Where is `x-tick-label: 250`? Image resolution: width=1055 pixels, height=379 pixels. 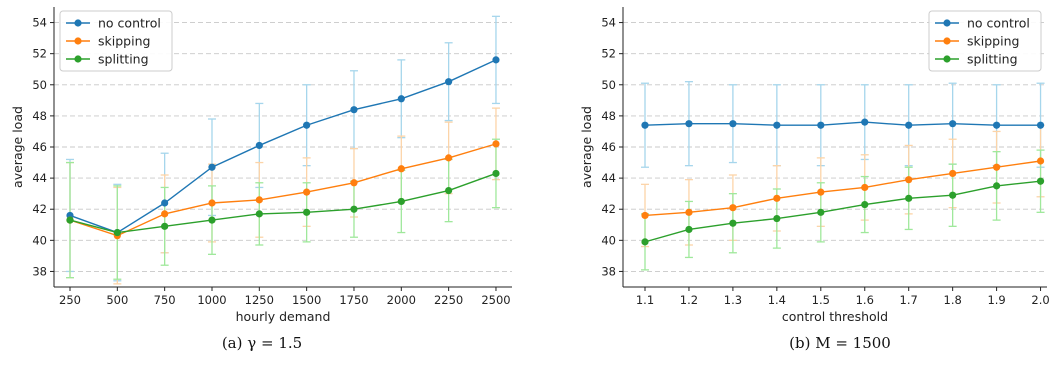 x-tick-label: 250 is located at coordinates (70, 300).